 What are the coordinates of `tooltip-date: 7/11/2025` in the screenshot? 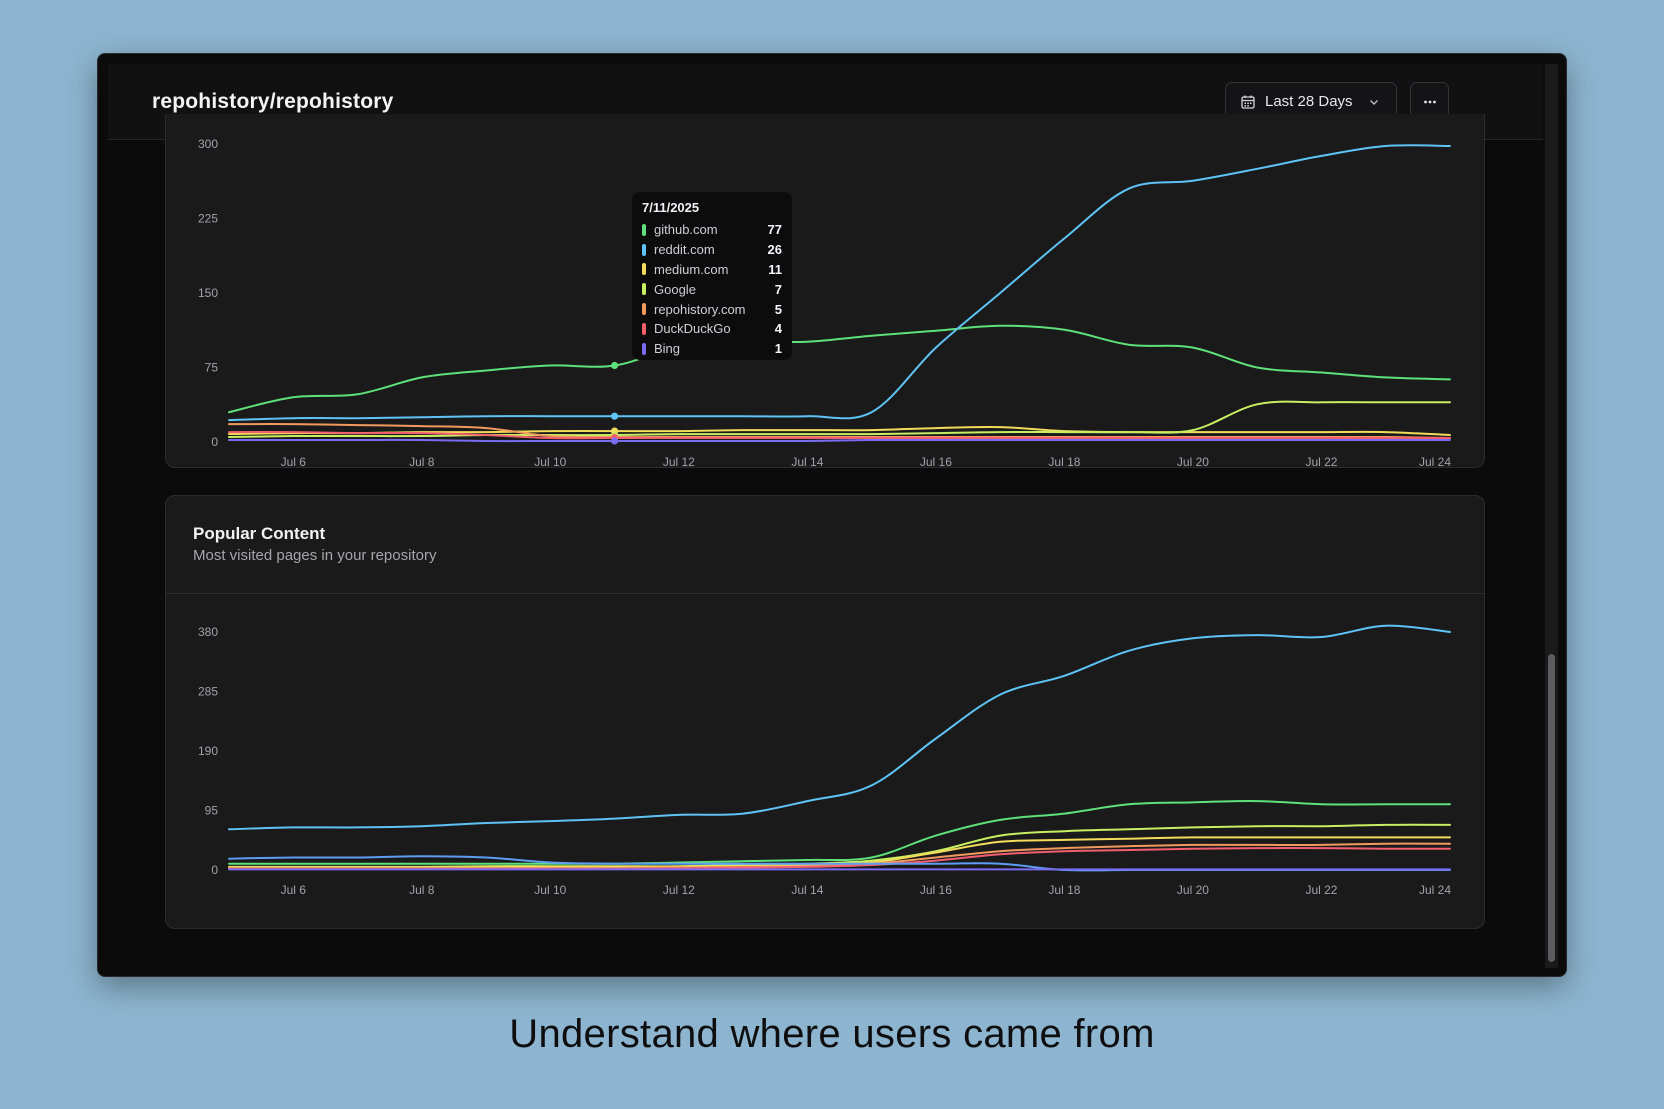 It's located at (671, 207).